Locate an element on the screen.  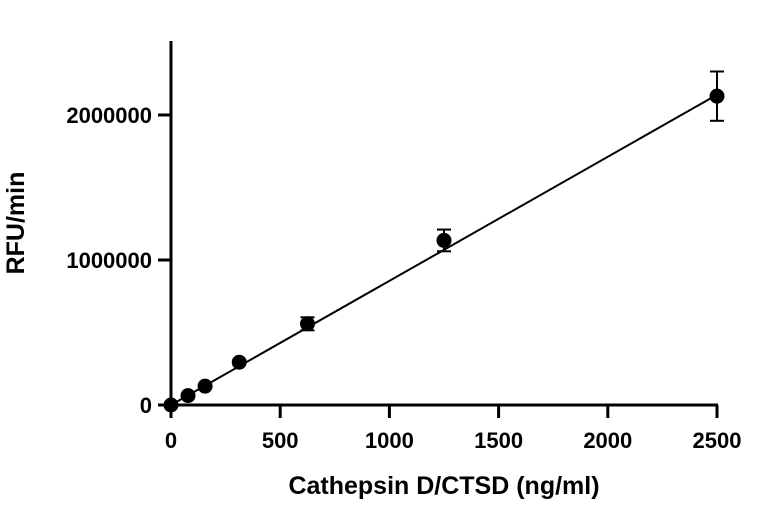
y-axis-title: RFU/min is located at coordinates (16, 223).